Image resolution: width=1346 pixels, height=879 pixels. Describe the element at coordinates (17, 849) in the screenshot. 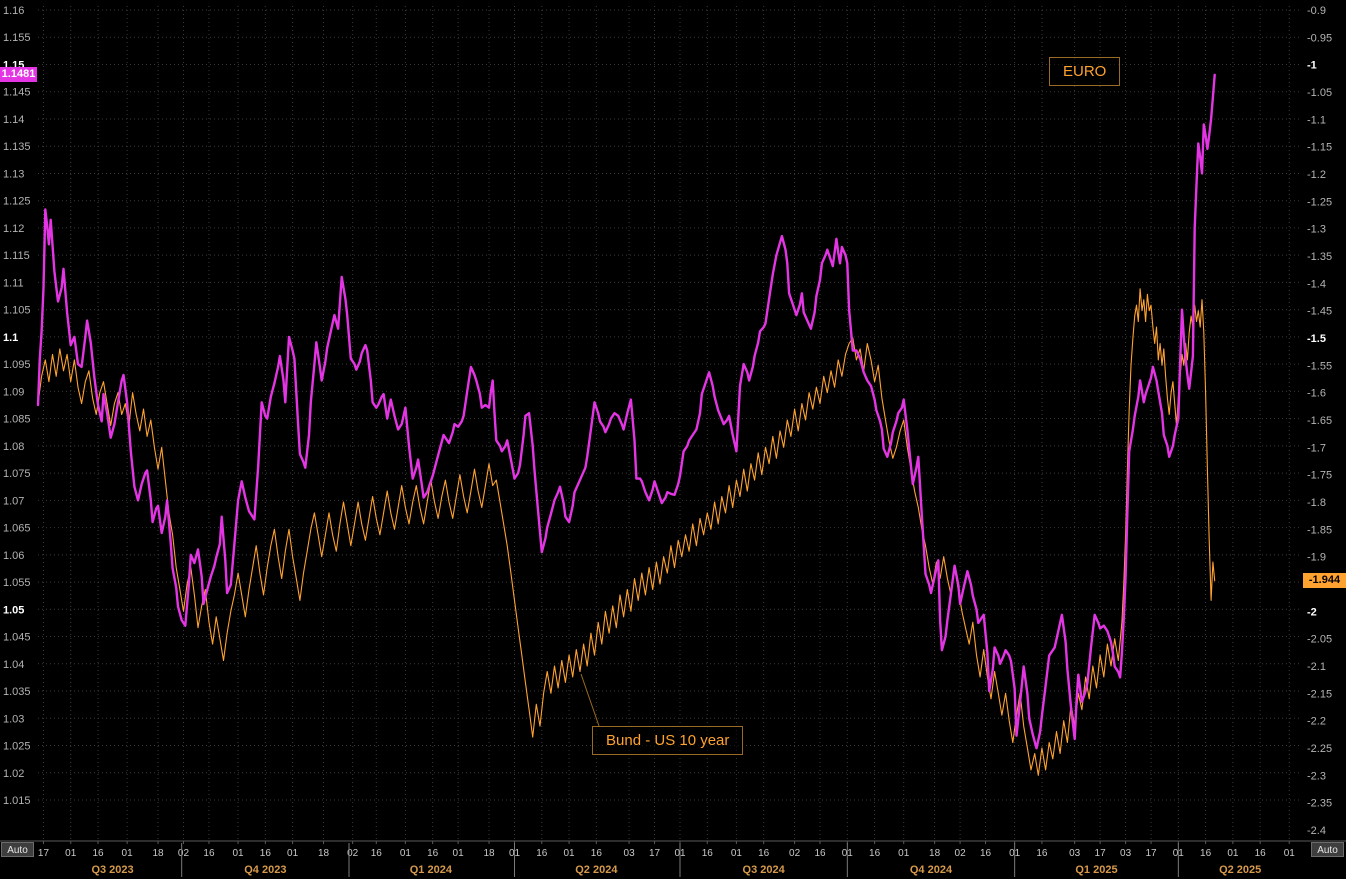

I see `left-axis-auto-scale-button: Auto` at that location.